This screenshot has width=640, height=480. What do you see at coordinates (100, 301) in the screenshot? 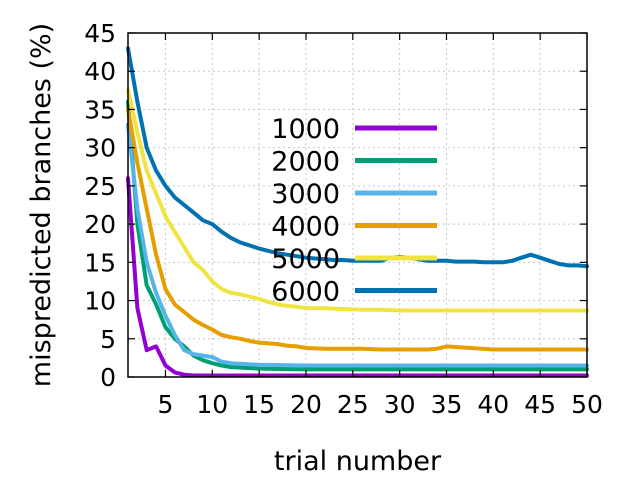
I see `y-tick-label: 10` at bounding box center [100, 301].